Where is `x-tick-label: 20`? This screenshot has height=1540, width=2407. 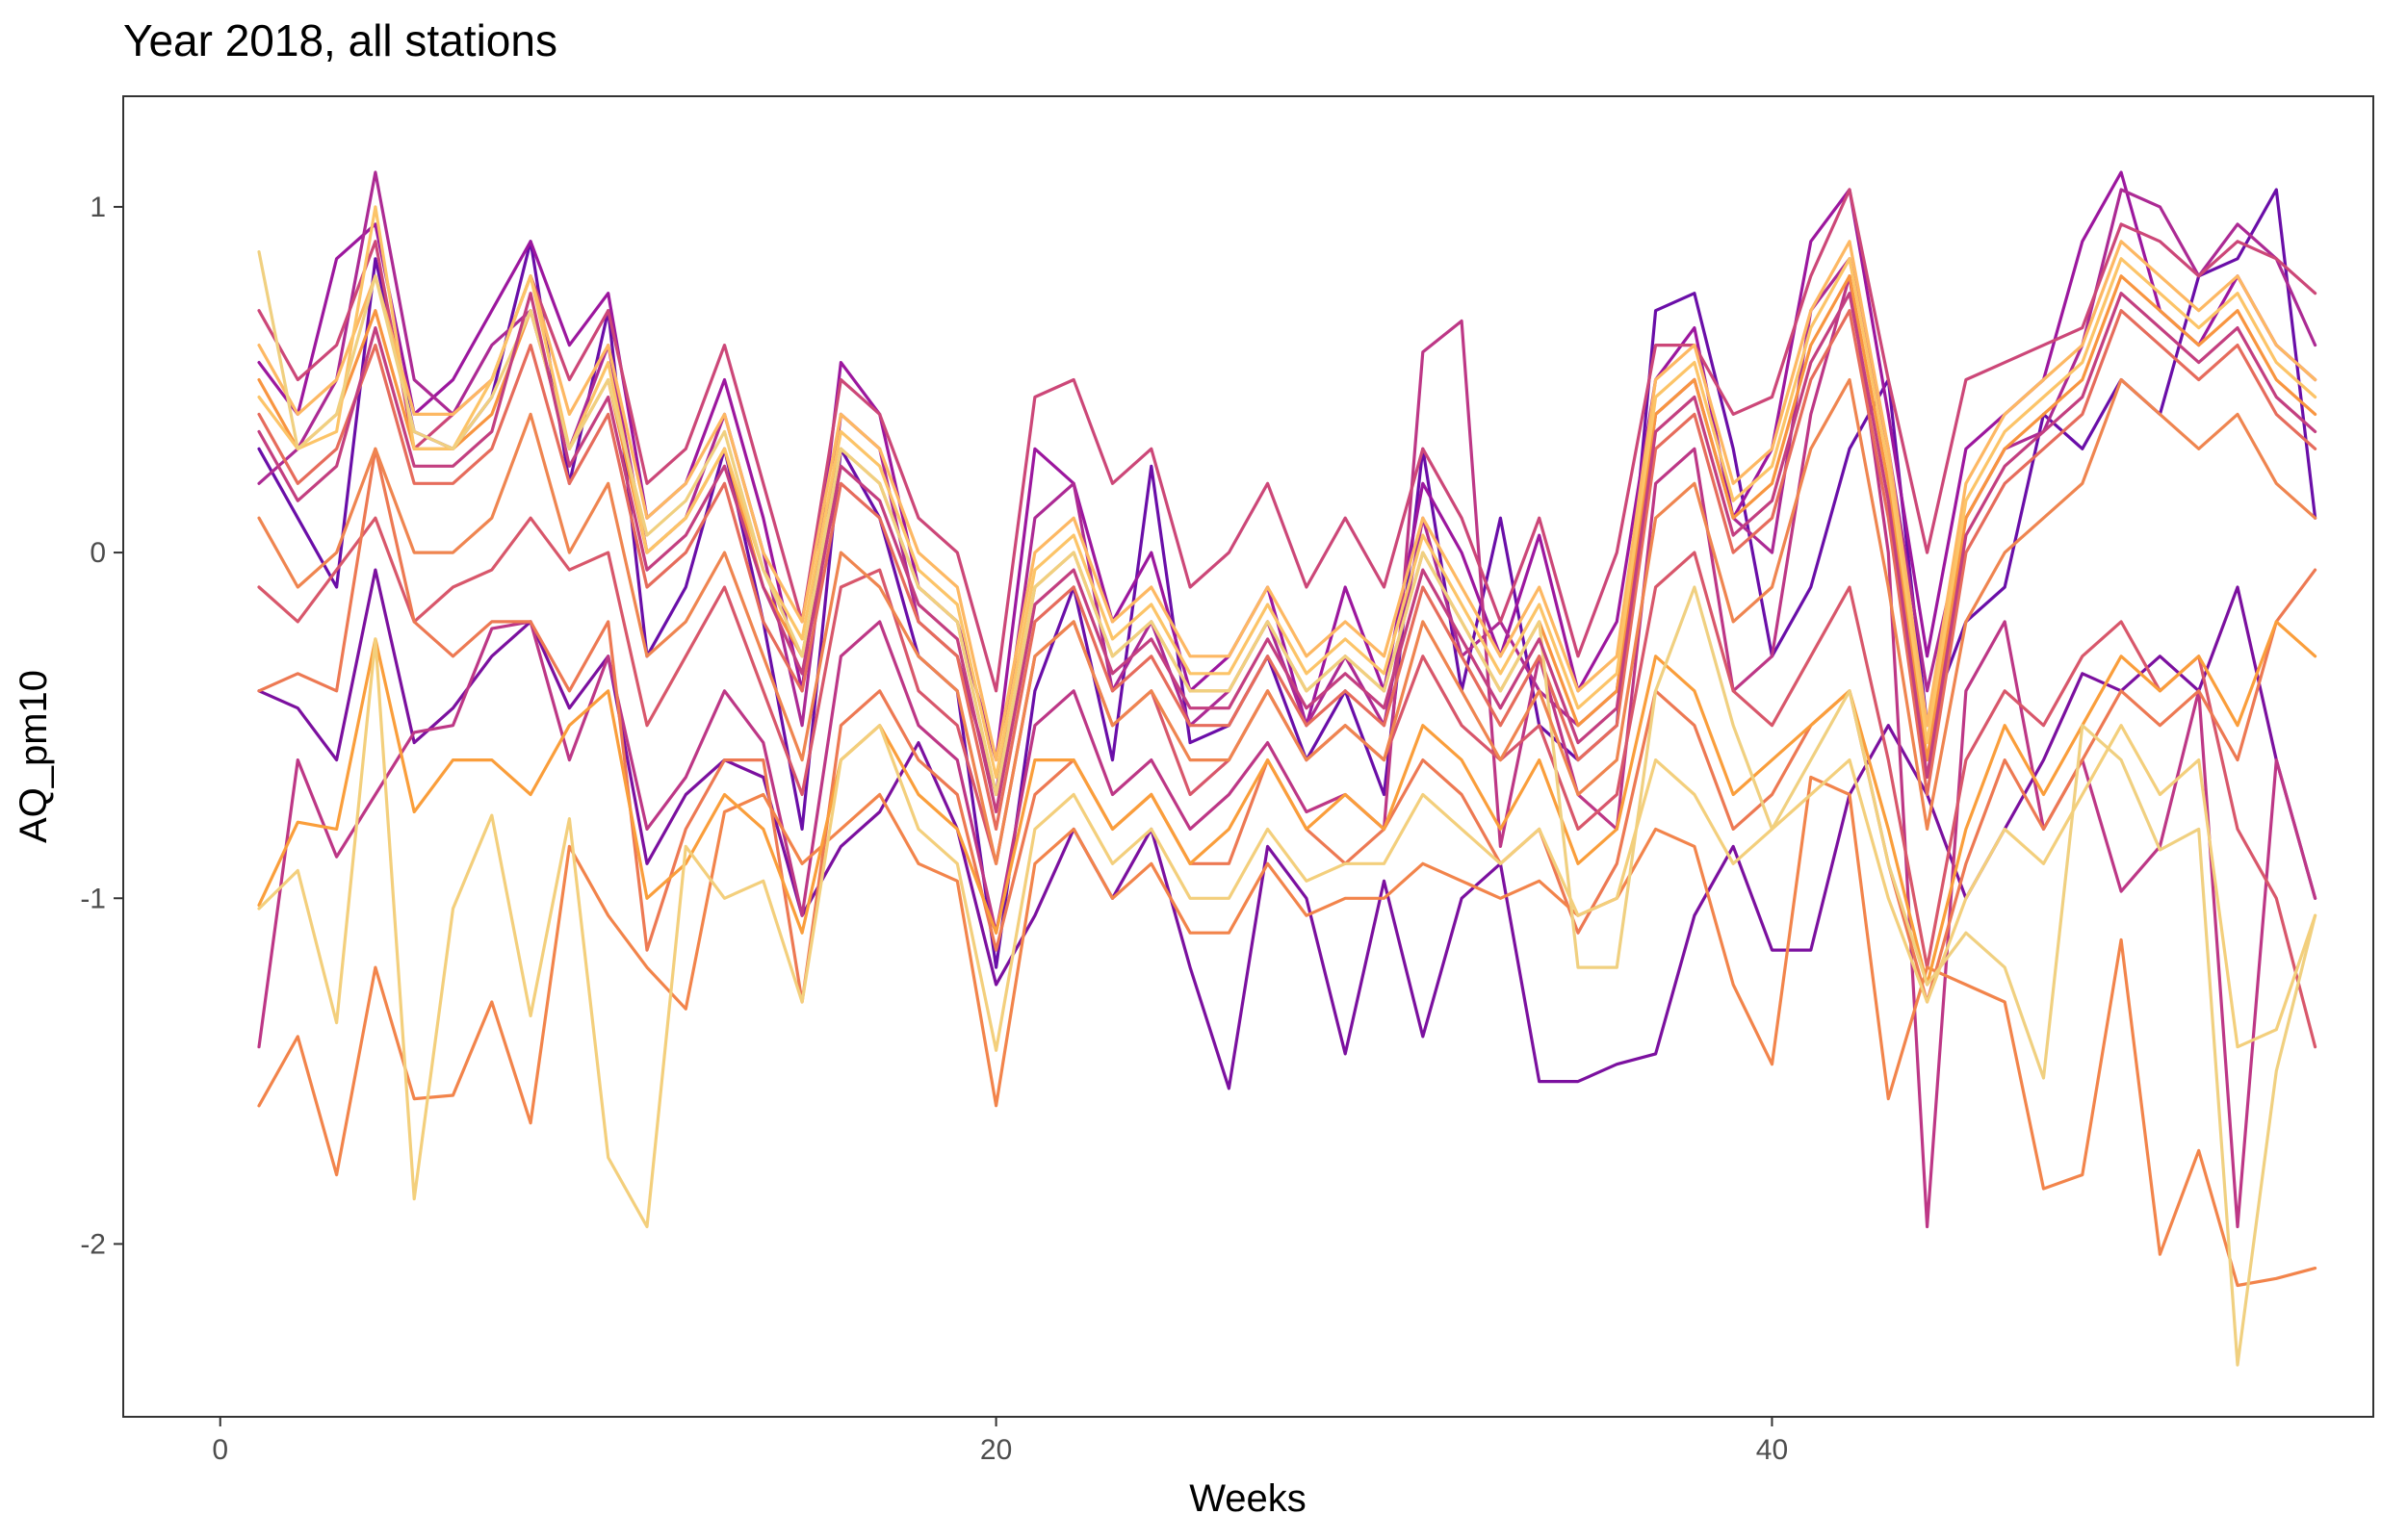
x-tick-label: 20 is located at coordinates (996, 1450).